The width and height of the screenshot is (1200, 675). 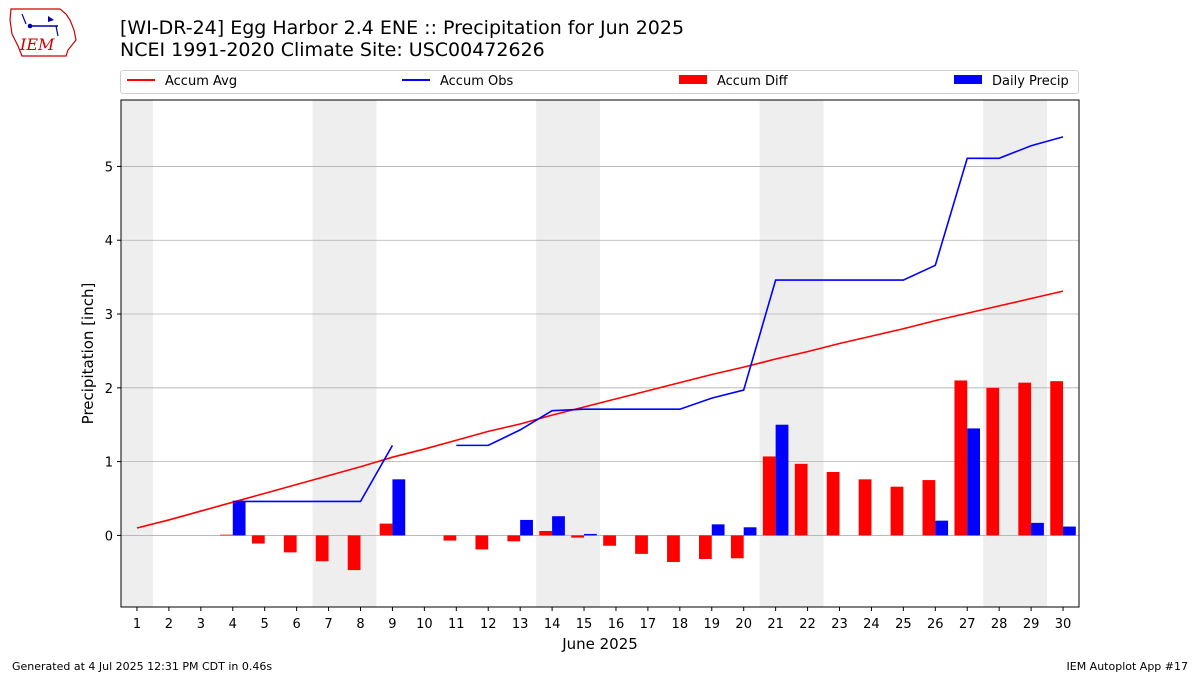 What do you see at coordinates (968, 79) in the screenshot?
I see `legend-swatch-daily-precip` at bounding box center [968, 79].